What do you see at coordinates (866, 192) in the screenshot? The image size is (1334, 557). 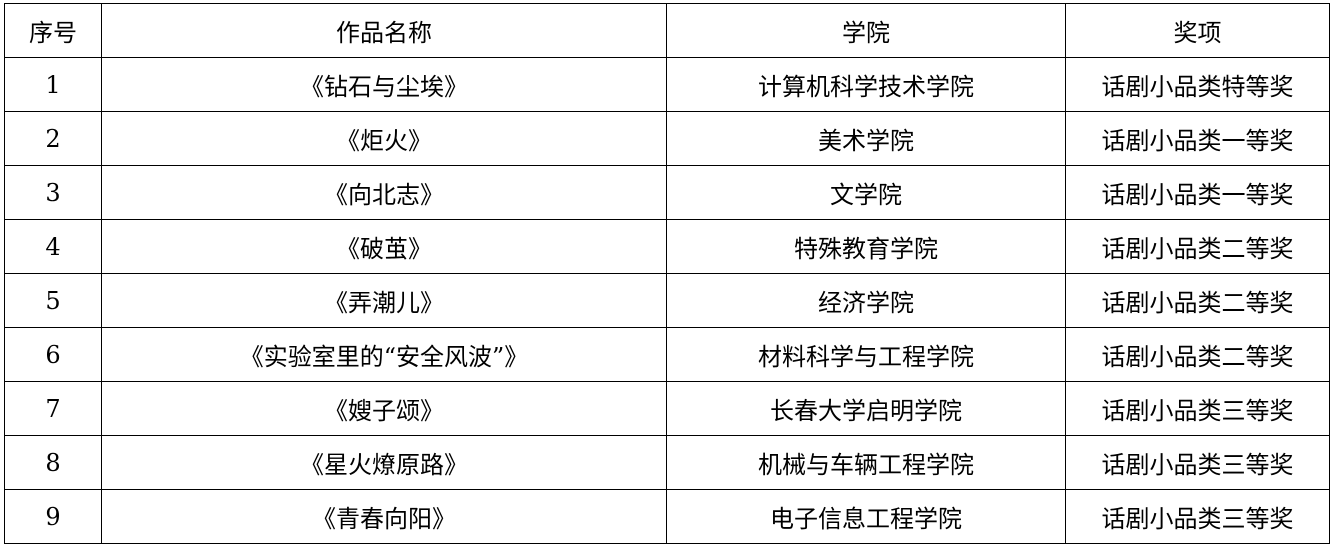 I see `cell-college: 文学院` at bounding box center [866, 192].